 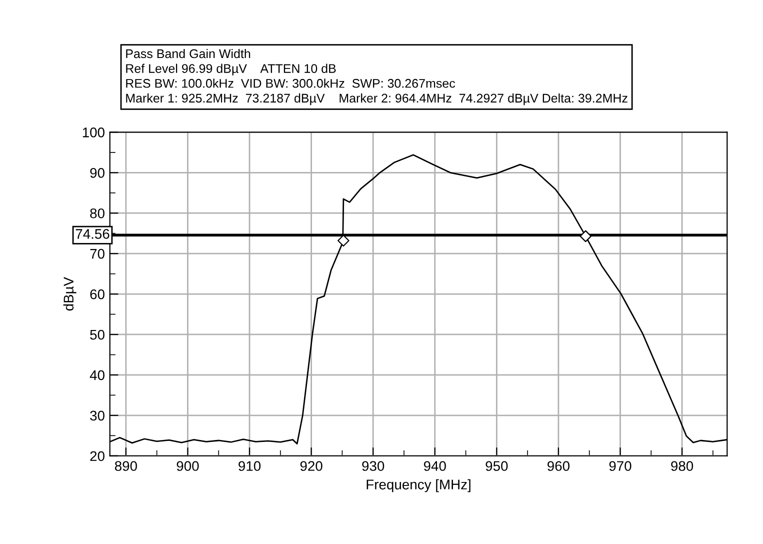 I want to click on text: Ref Level 96.99 dBµV ATTEN 10 dB, so click(x=231, y=70).